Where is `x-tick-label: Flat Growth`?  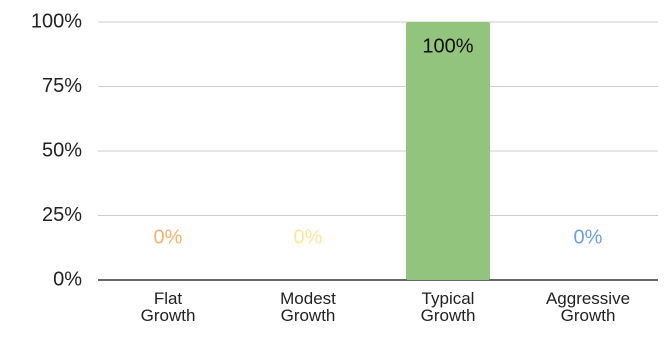 x-tick-label: Flat Growth is located at coordinates (168, 307).